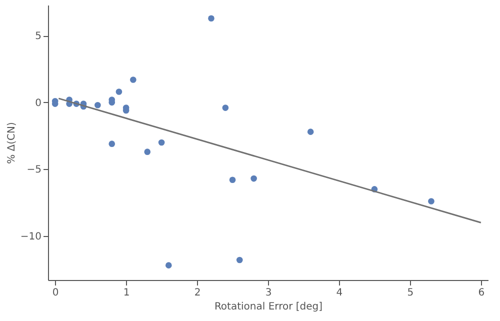 This screenshot has width=500, height=321. What do you see at coordinates (12, 143) in the screenshot?
I see `y-axis-title: % Δ(CN)` at bounding box center [12, 143].